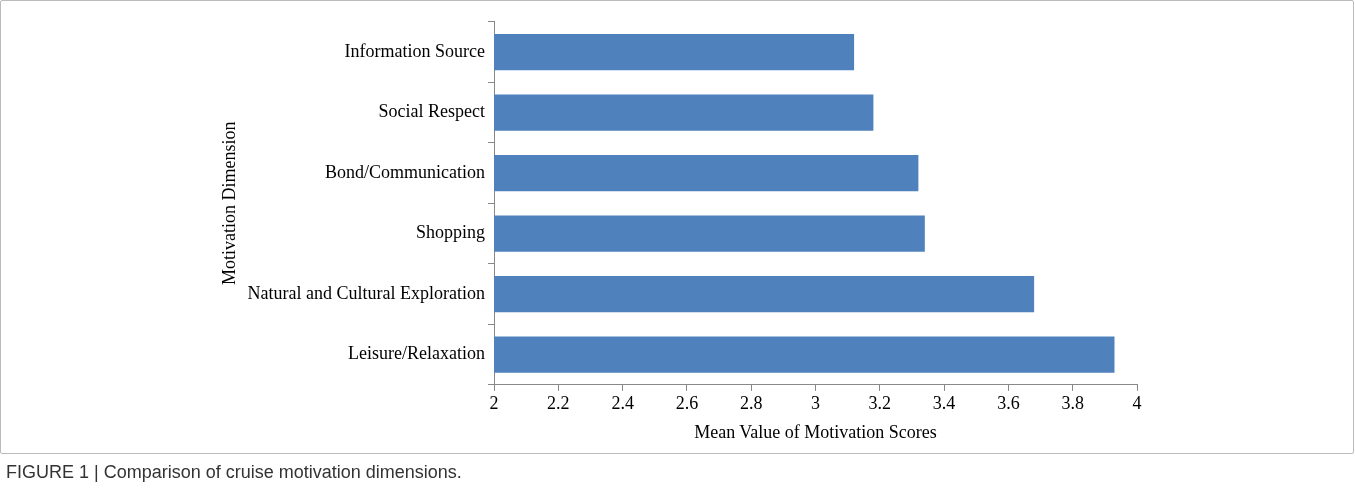  Describe the element at coordinates (622, 403) in the screenshot. I see `x-tick-label: 2.4` at that location.